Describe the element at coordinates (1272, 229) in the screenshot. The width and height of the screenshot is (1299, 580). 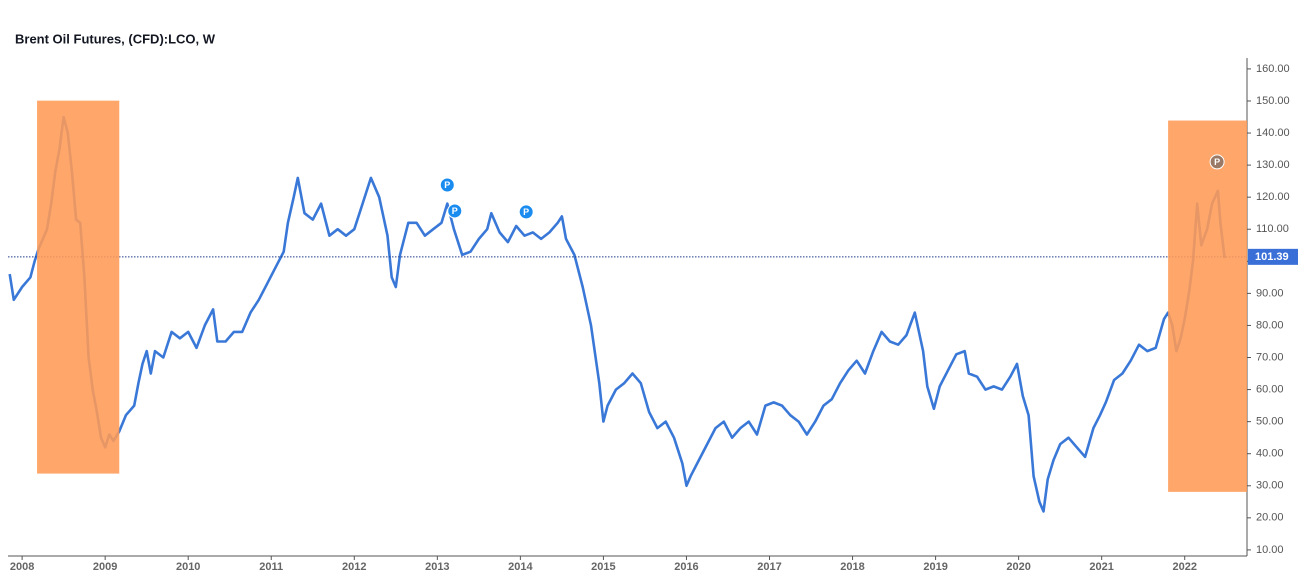
I see `y-tick-label: 110.00` at that location.